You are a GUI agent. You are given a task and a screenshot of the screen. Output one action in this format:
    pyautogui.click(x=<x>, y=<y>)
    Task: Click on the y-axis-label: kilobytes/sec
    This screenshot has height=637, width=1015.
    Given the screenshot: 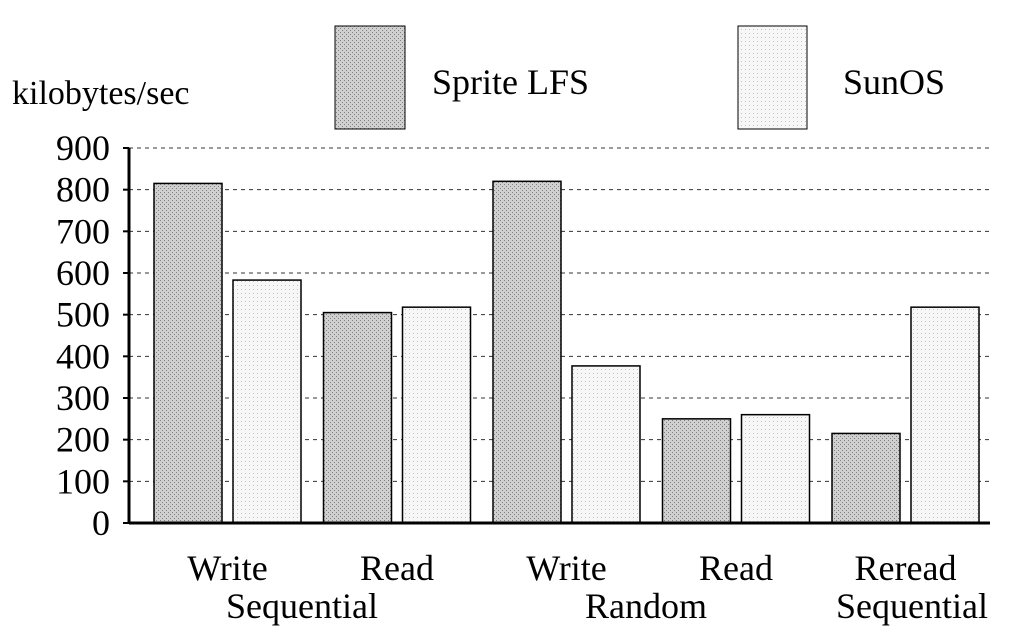 What is the action you would take?
    pyautogui.click(x=101, y=93)
    